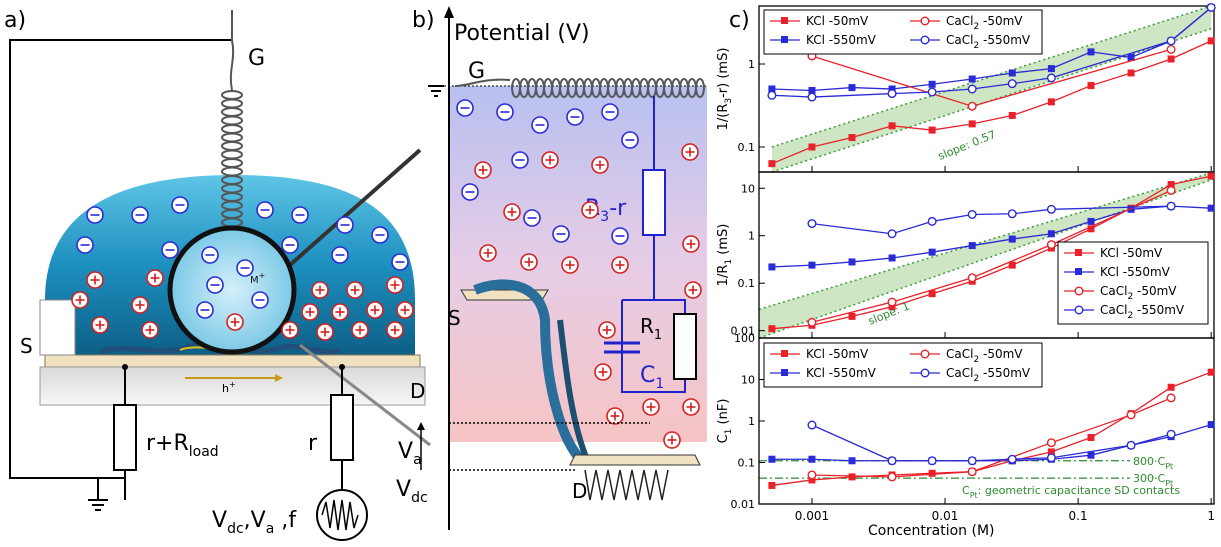 This screenshot has height=547, width=1221. I want to click on ions-potential, so click(579, 274).